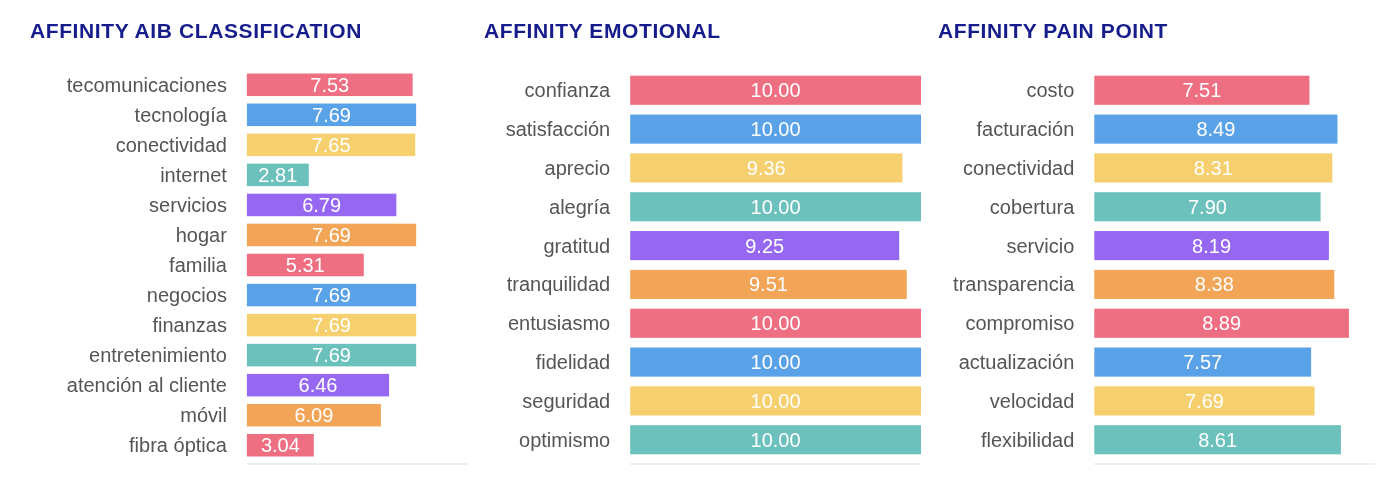 The image size is (1394, 481). I want to click on data-label: 8.31, so click(1213, 167).